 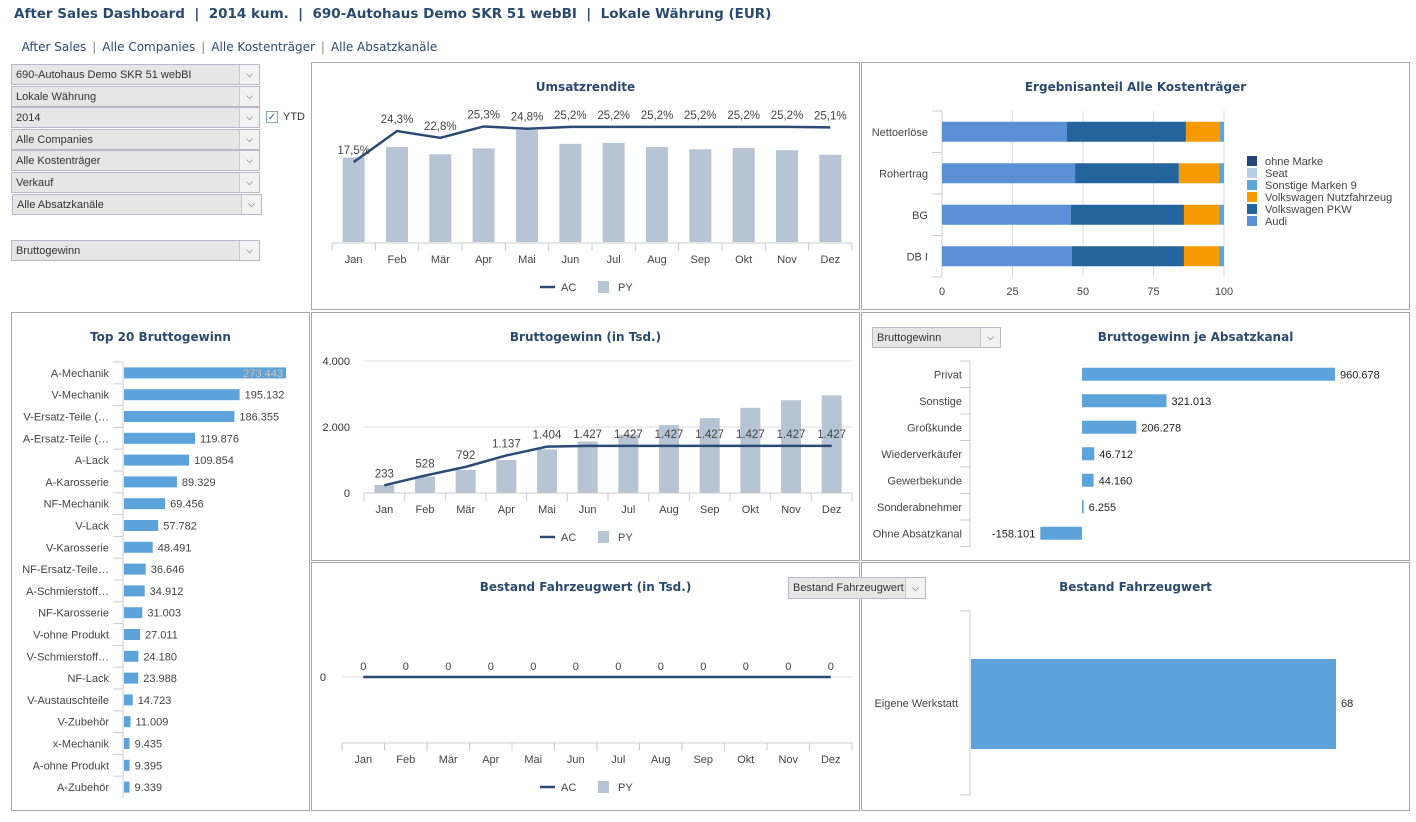 I want to click on breadcrumb-channels: Alle Absatzkanäle, so click(x=384, y=47).